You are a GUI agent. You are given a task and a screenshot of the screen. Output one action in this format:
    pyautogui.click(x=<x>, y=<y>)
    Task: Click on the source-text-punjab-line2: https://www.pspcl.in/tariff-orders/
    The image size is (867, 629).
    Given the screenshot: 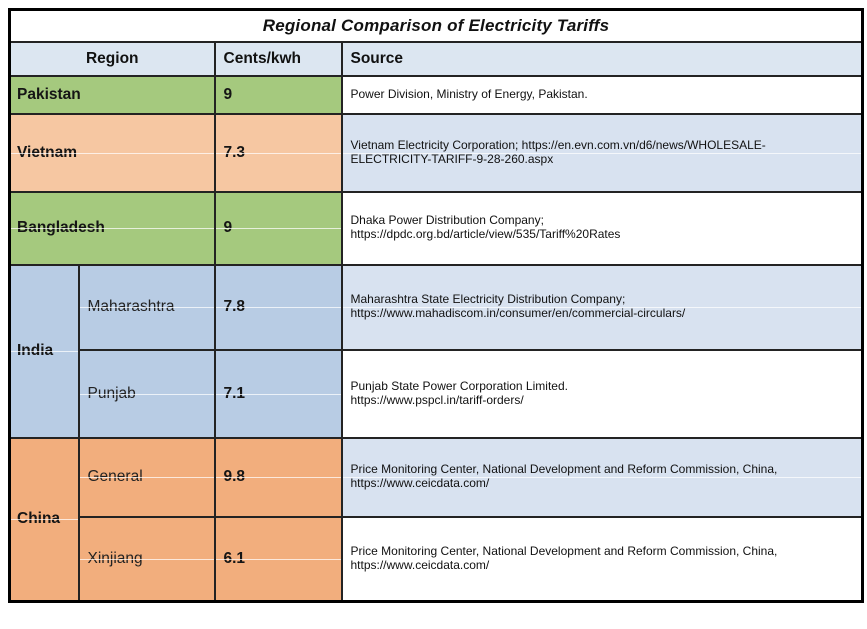 What is the action you would take?
    pyautogui.click(x=437, y=399)
    